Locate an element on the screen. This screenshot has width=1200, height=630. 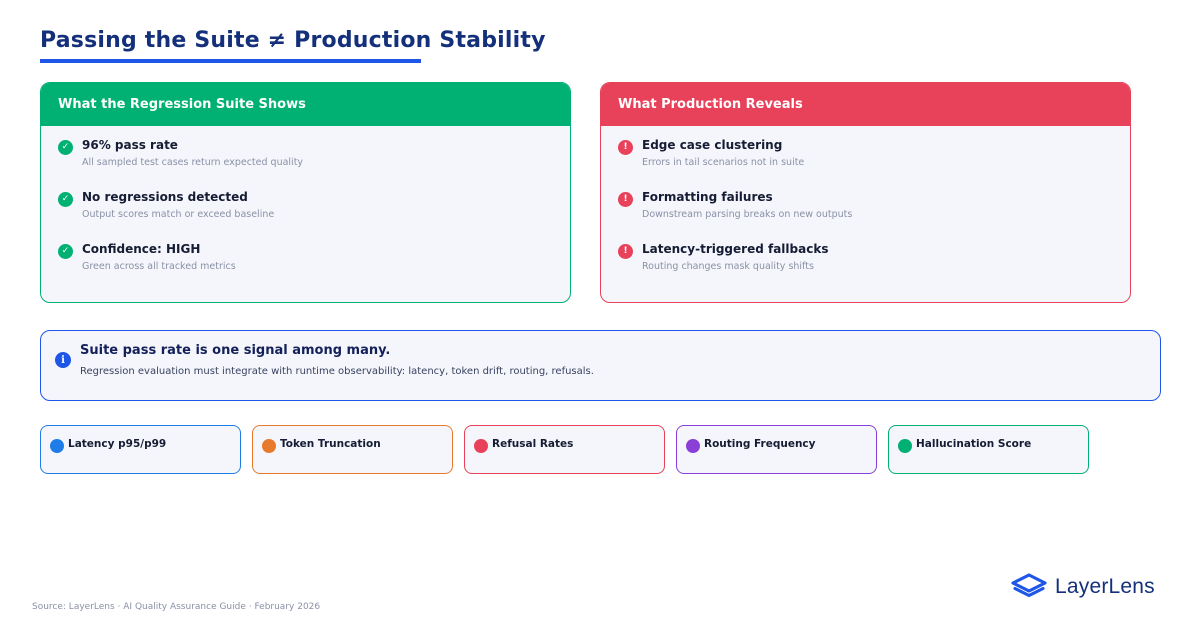
signal-chip-refusal-rates: Refusal Rates is located at coordinates (564, 449).